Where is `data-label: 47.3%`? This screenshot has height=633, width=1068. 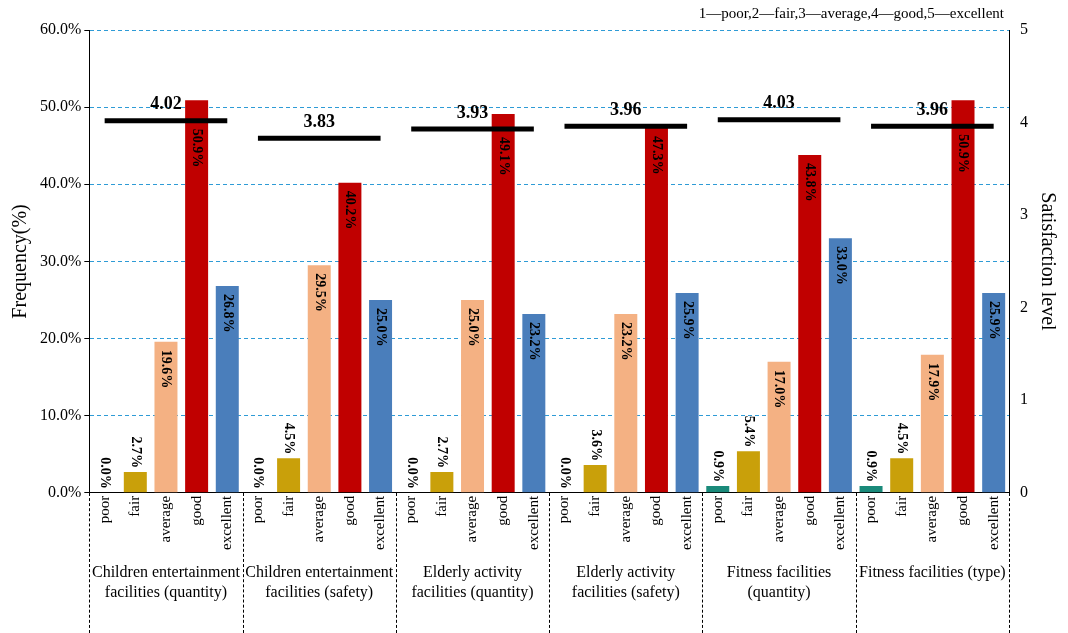
data-label: 47.3% is located at coordinates (657, 155).